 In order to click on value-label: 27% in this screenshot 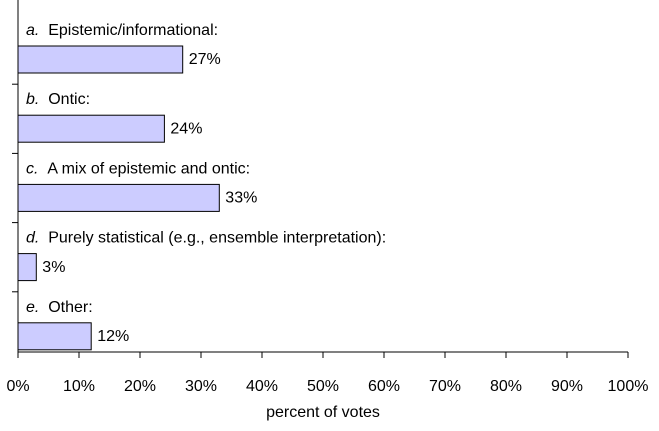, I will do `click(205, 59)`.